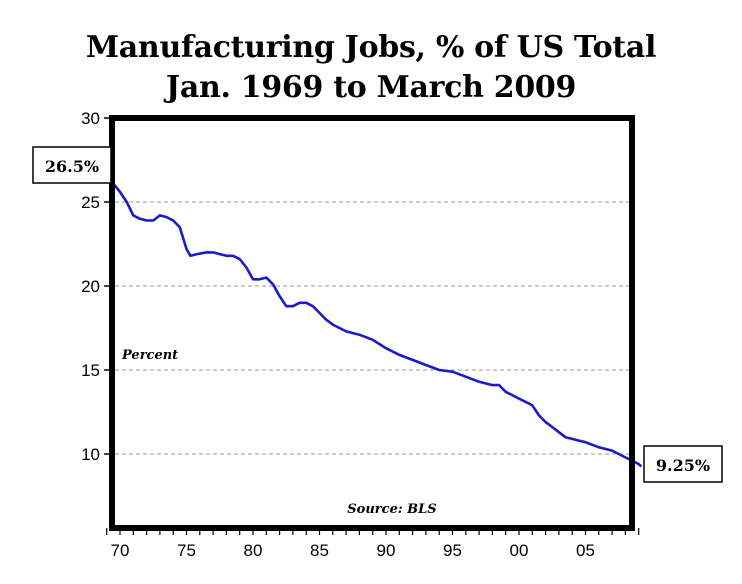 The image size is (742, 584). I want to click on y-axis: 10 15 20 25 30, so click(96, 286).